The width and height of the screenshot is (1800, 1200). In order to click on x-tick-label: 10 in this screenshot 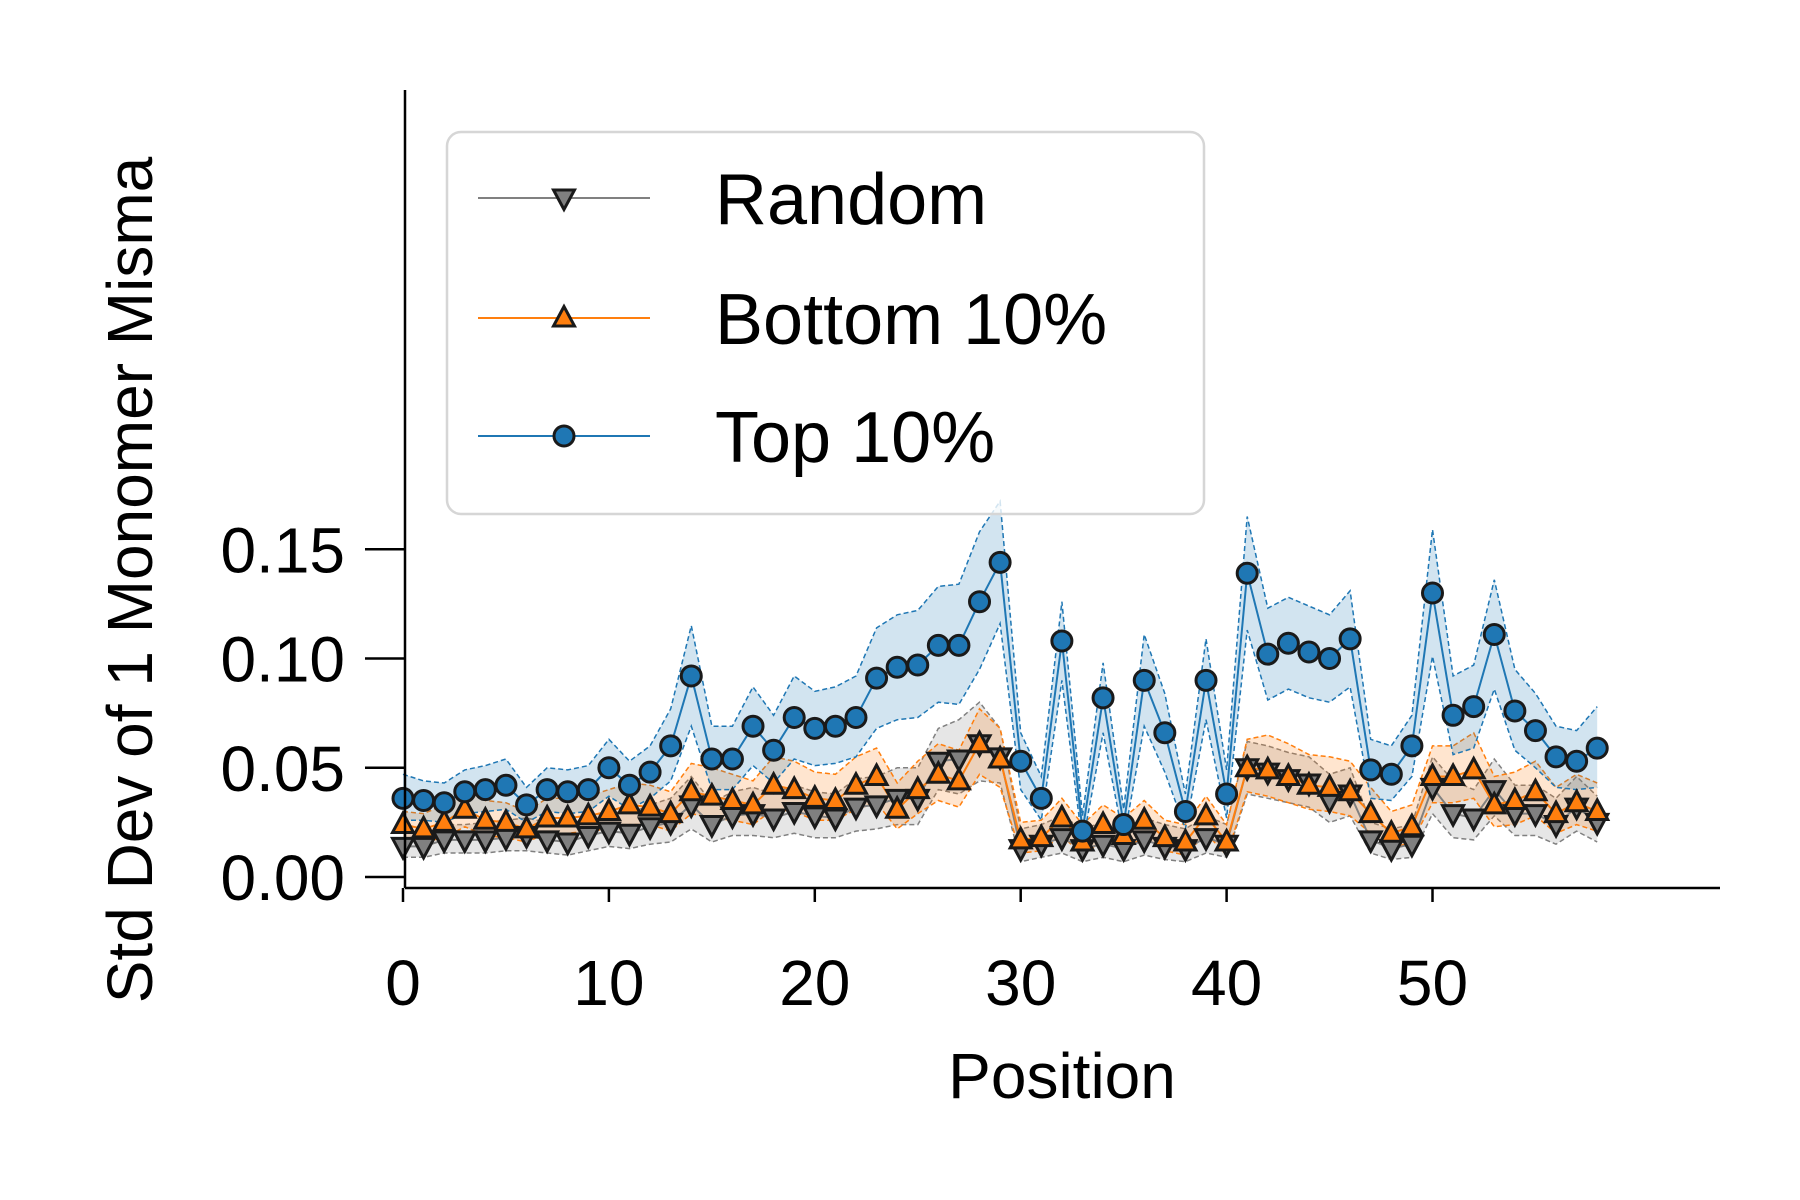, I will do `click(608, 983)`.